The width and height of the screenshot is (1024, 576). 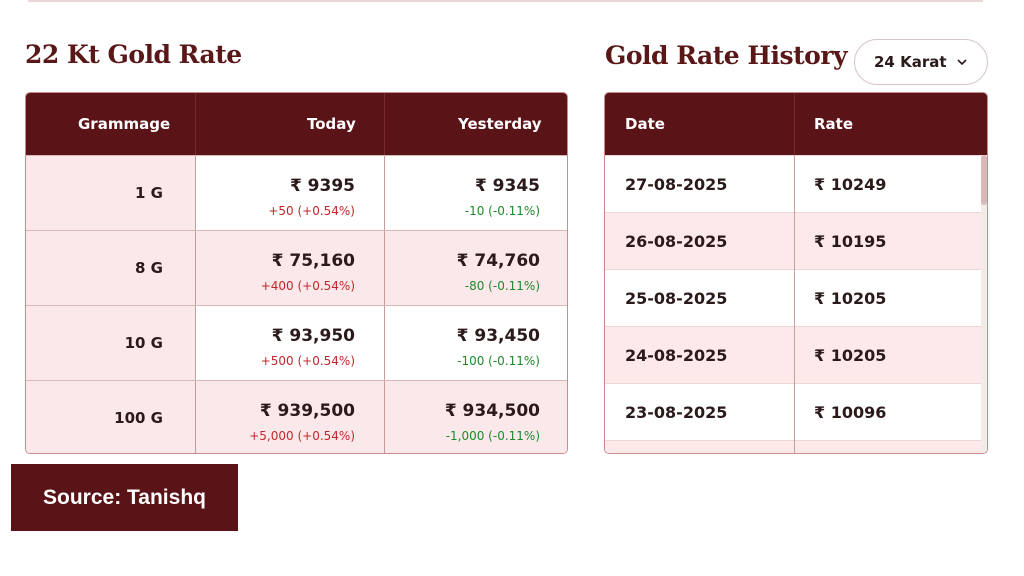 What do you see at coordinates (850, 412) in the screenshot?
I see `history-rate: ₹ 10096` at bounding box center [850, 412].